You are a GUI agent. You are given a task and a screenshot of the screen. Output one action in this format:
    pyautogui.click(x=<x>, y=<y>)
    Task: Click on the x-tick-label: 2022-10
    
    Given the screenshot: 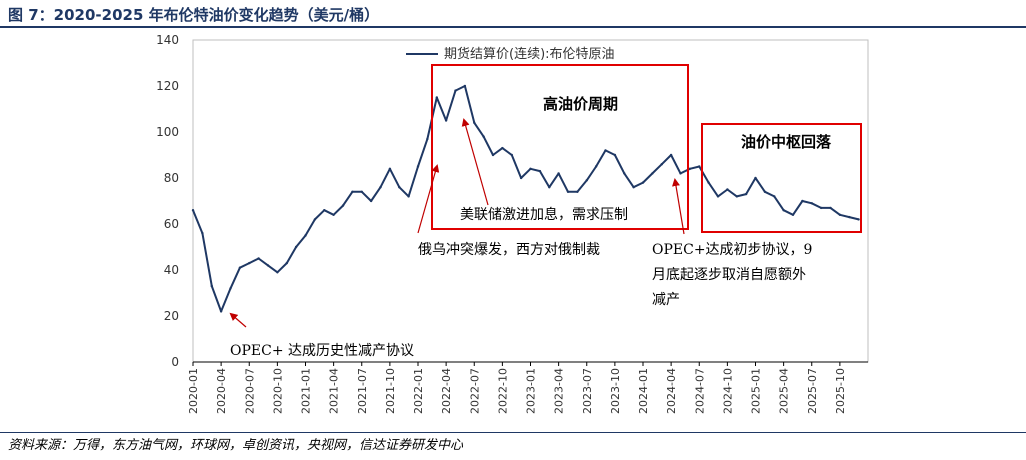 What is the action you would take?
    pyautogui.click(x=502, y=391)
    